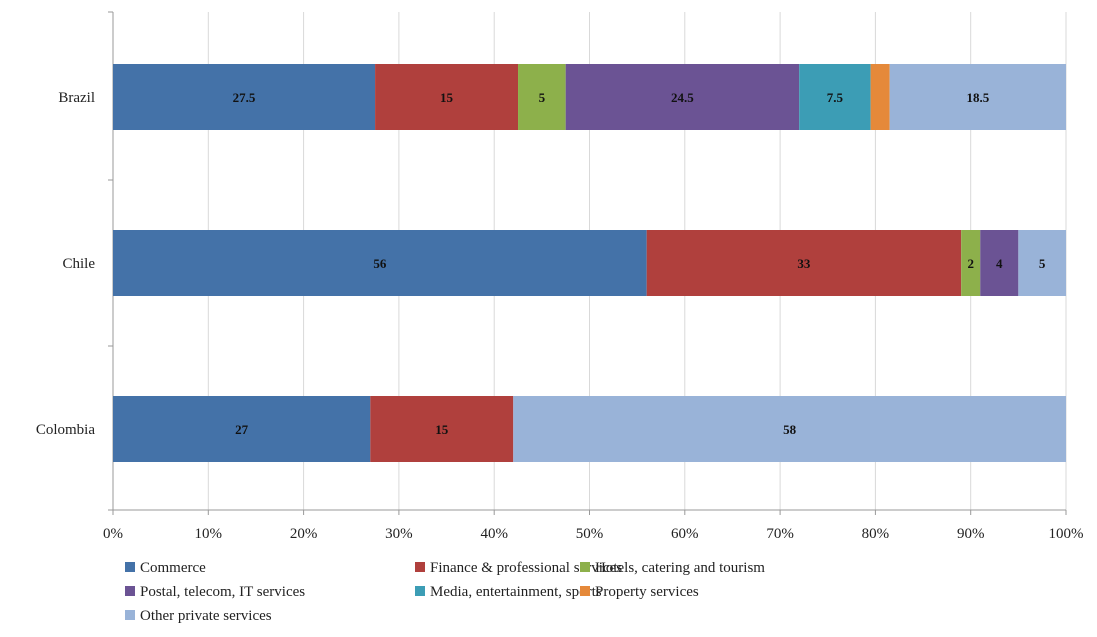 The height and width of the screenshot is (637, 1097). I want to click on legend-label: Property services, so click(647, 592).